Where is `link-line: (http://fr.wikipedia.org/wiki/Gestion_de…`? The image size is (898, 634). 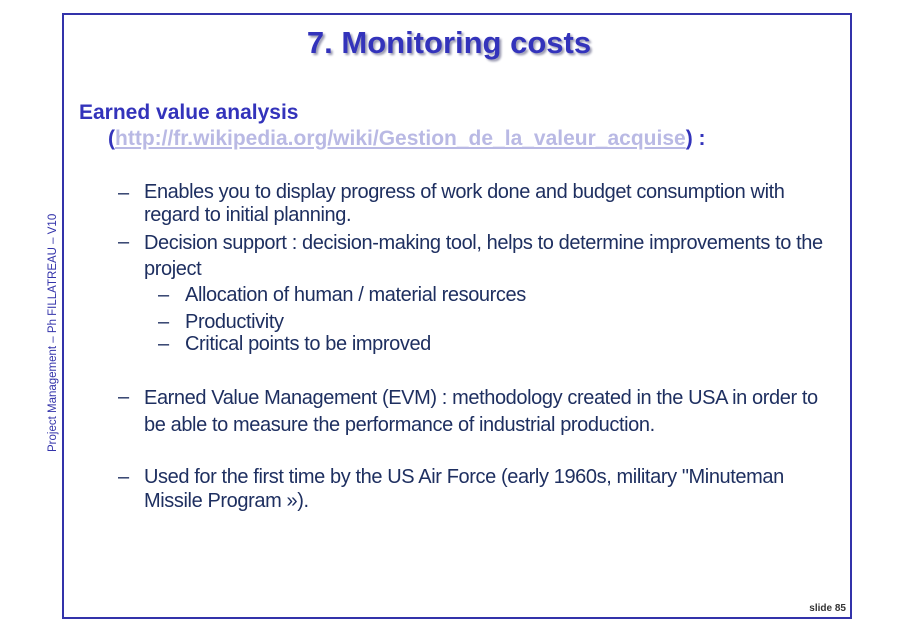 link-line: (http://fr.wikipedia.org/wiki/Gestion_de… is located at coordinates (407, 139).